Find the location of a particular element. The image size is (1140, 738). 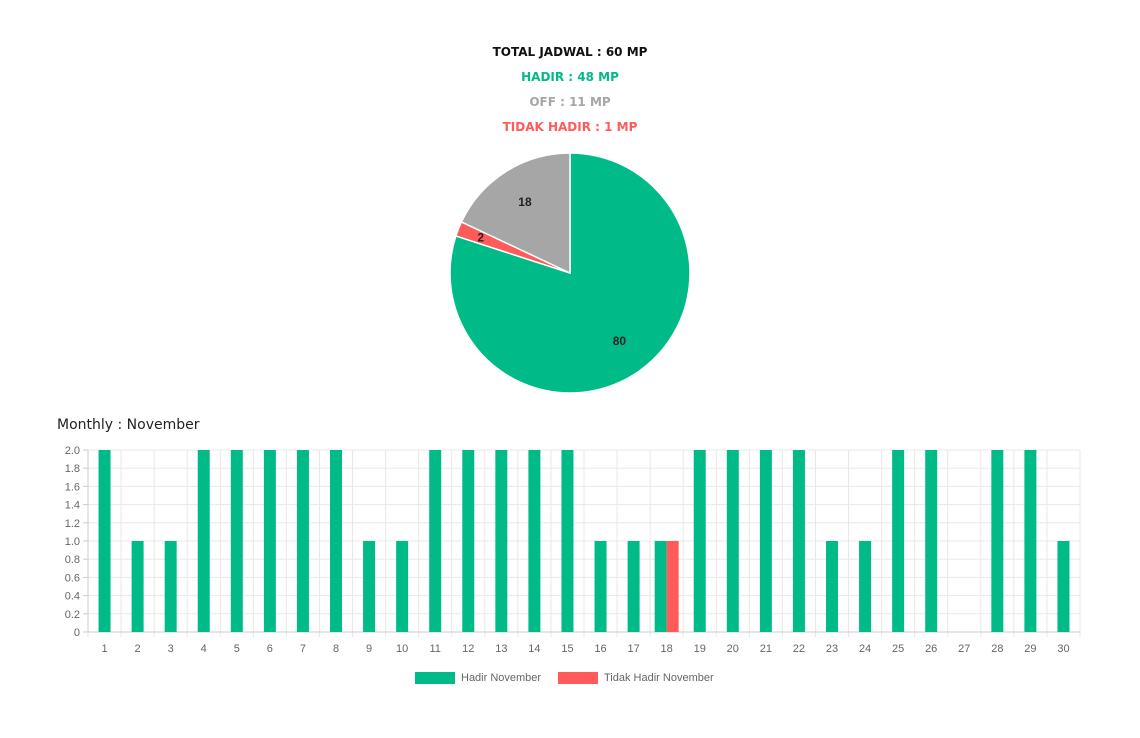

tidak-hadir-summary-label: TIDAK HADIR : 1 MP is located at coordinates (570, 127).